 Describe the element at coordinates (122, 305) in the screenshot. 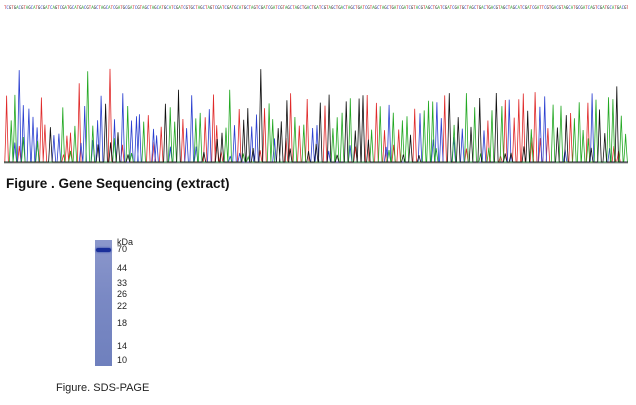

I see `marker-label-22: 22` at that location.